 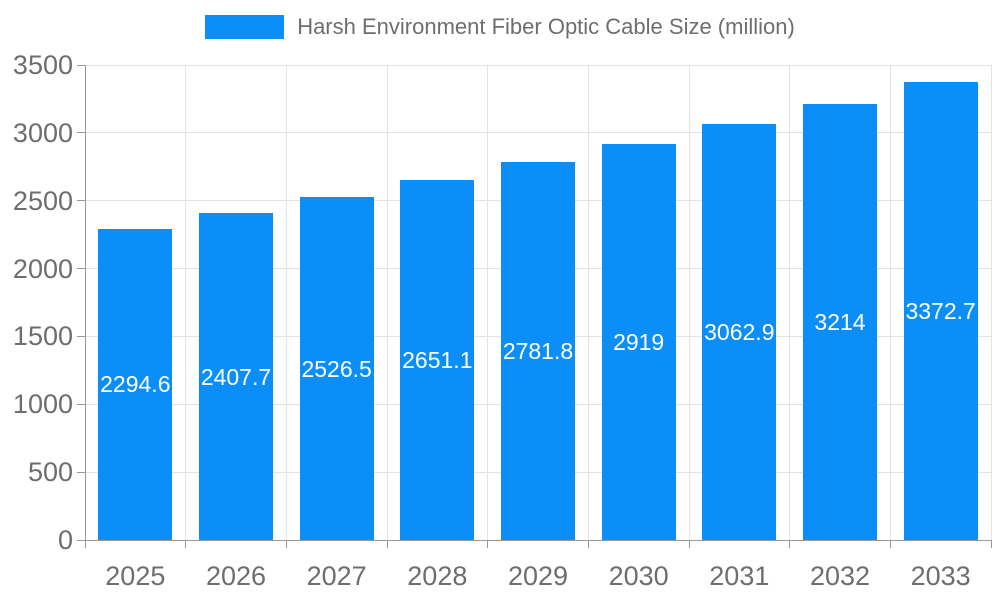 I want to click on x-axis-label: 2030, so click(x=638, y=576).